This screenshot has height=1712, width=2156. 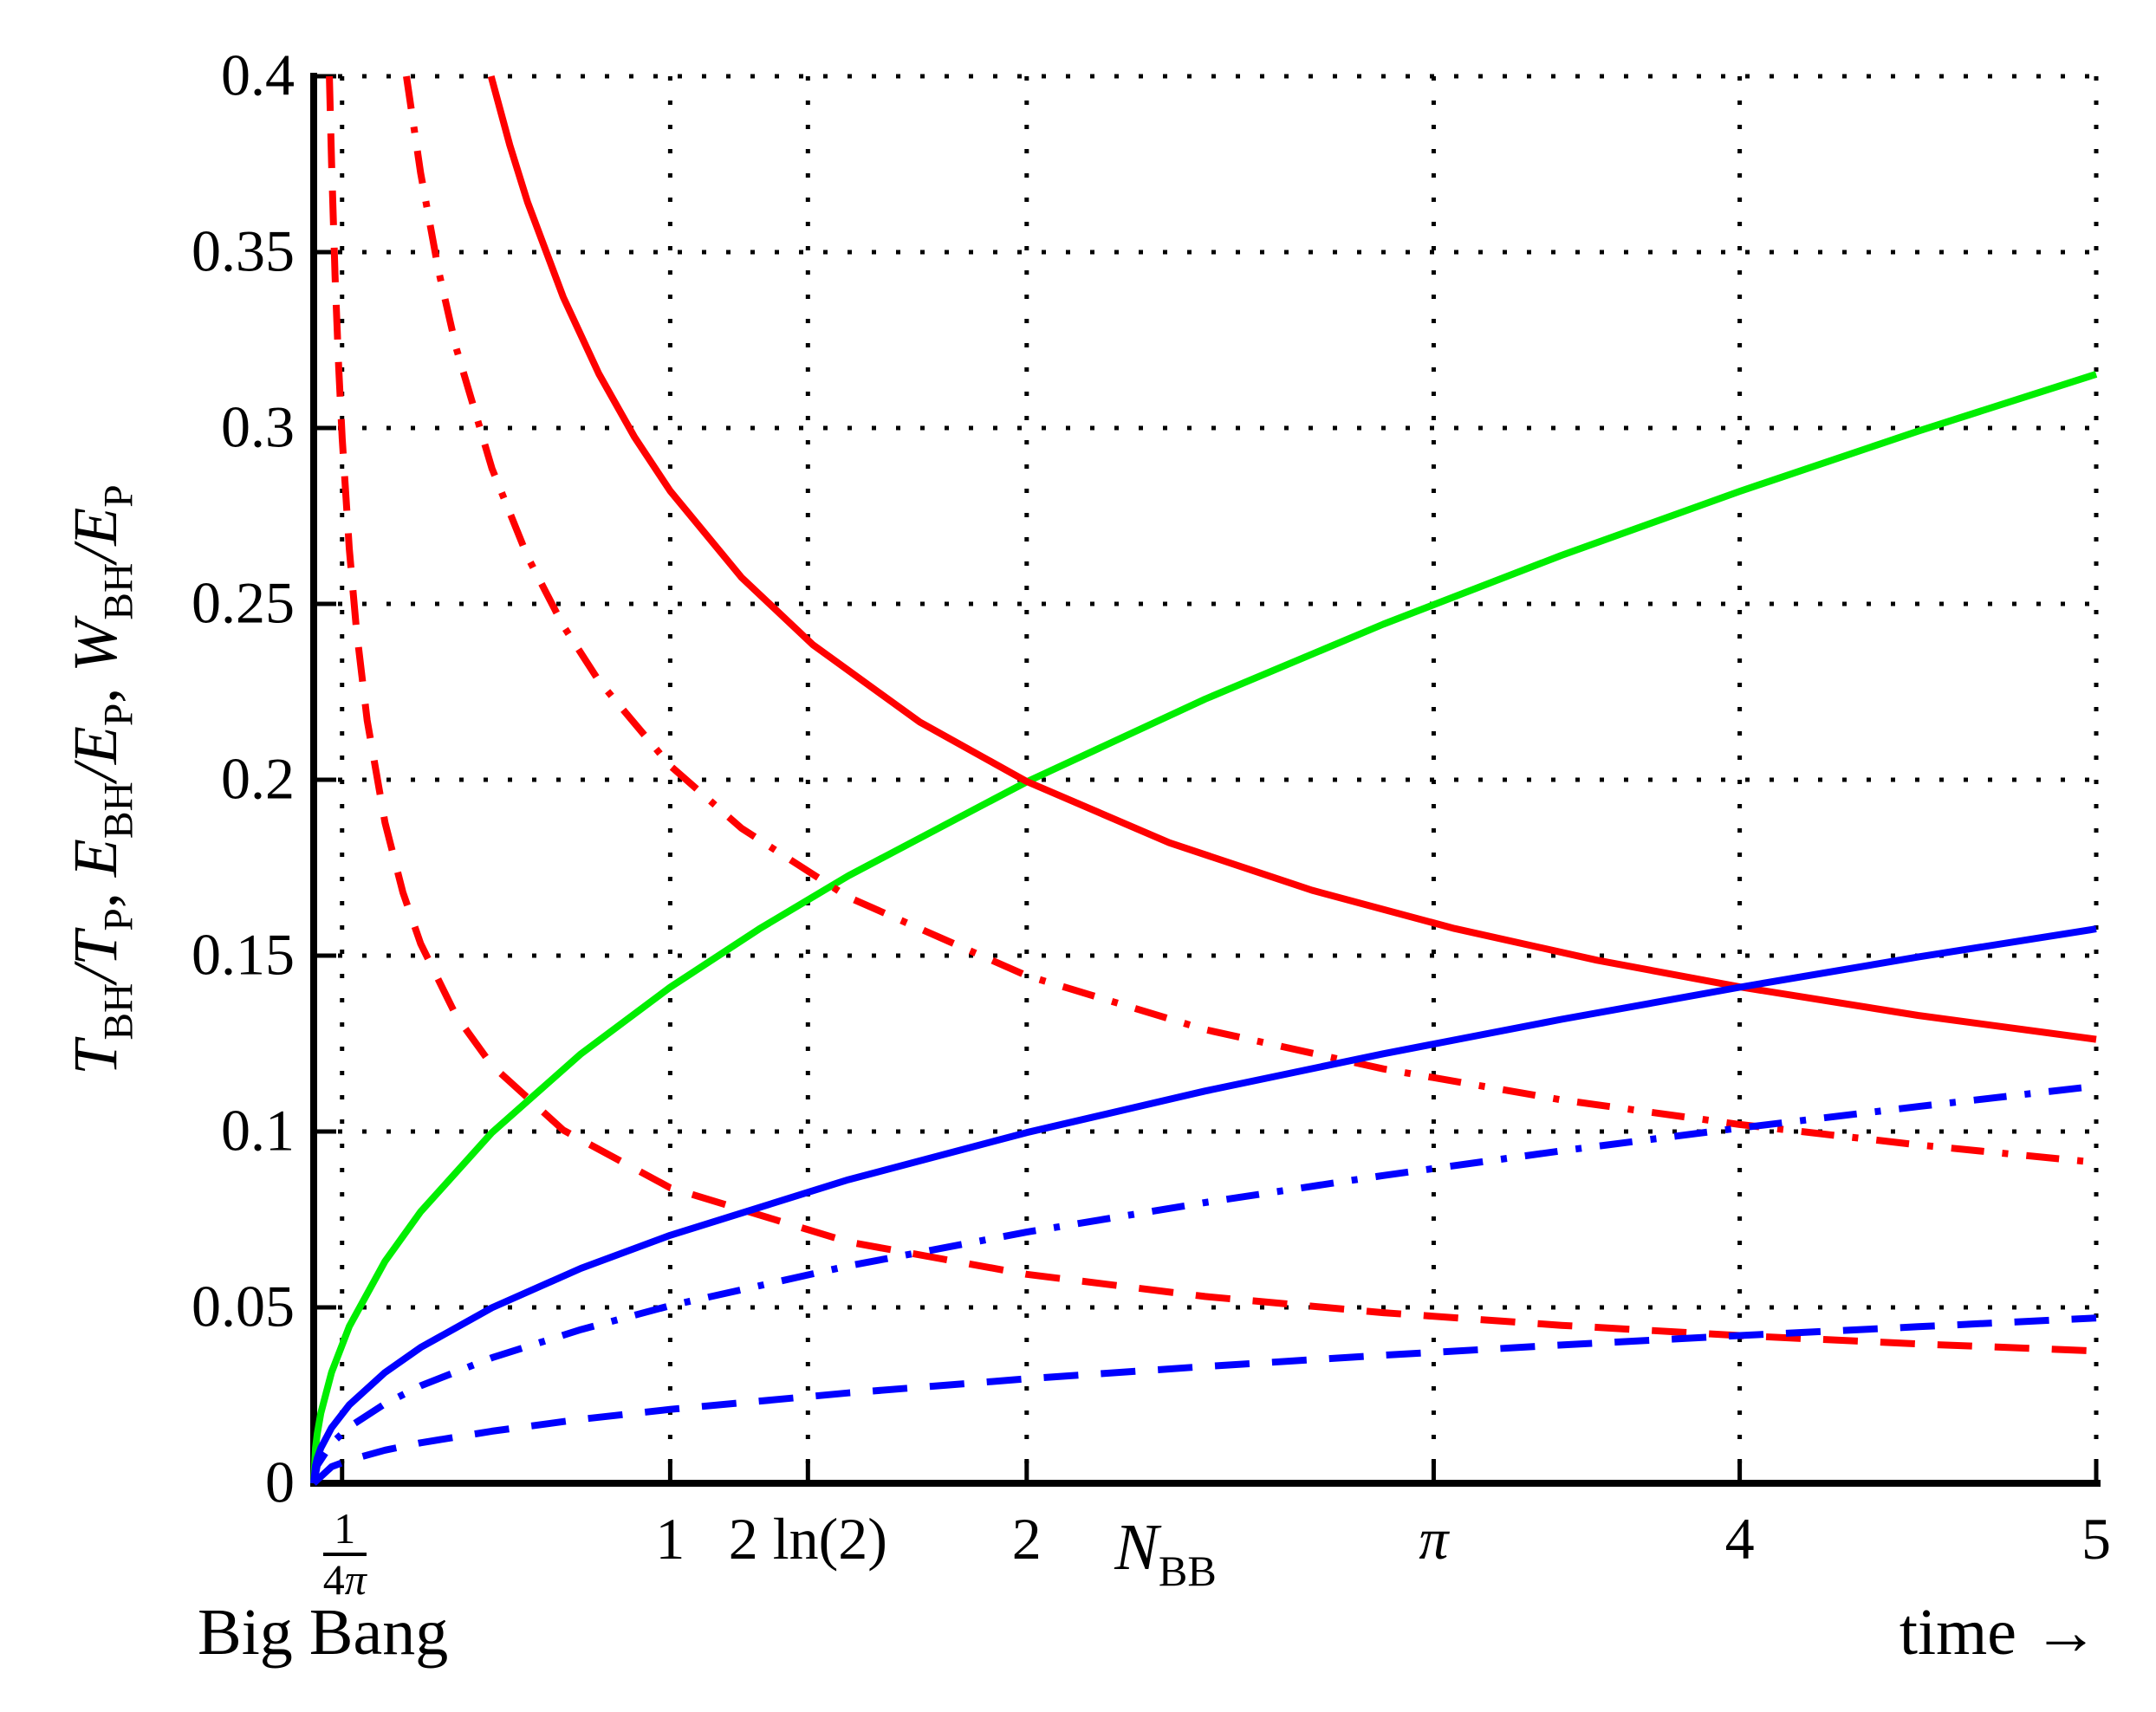 I want to click on fraction-denominator: 4π, so click(x=344, y=1579).